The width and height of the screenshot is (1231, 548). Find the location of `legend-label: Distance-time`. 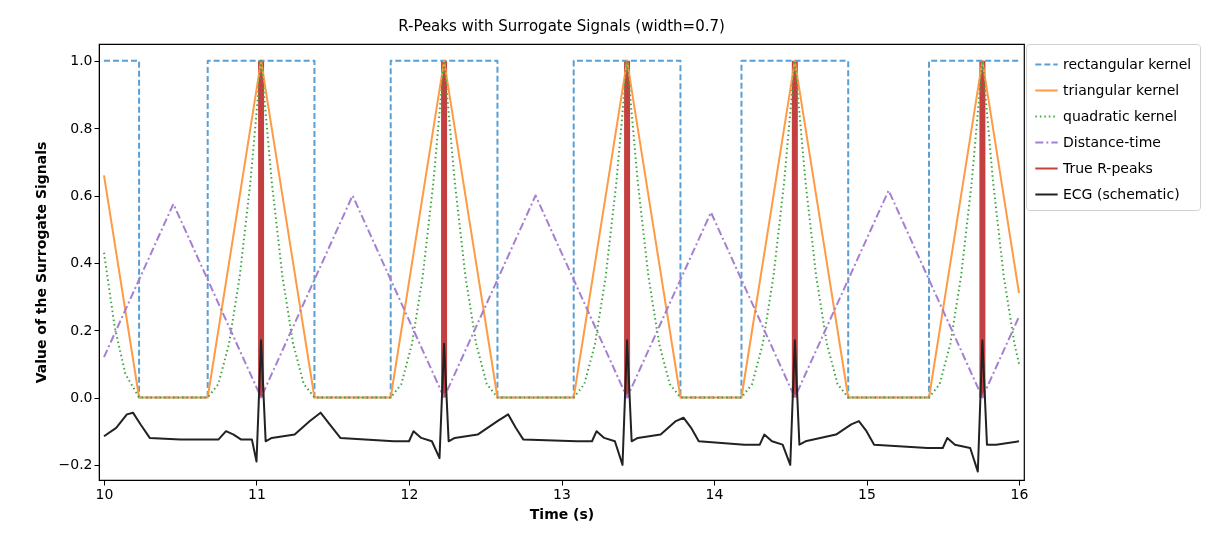

legend-label: Distance-time is located at coordinates (1112, 141).